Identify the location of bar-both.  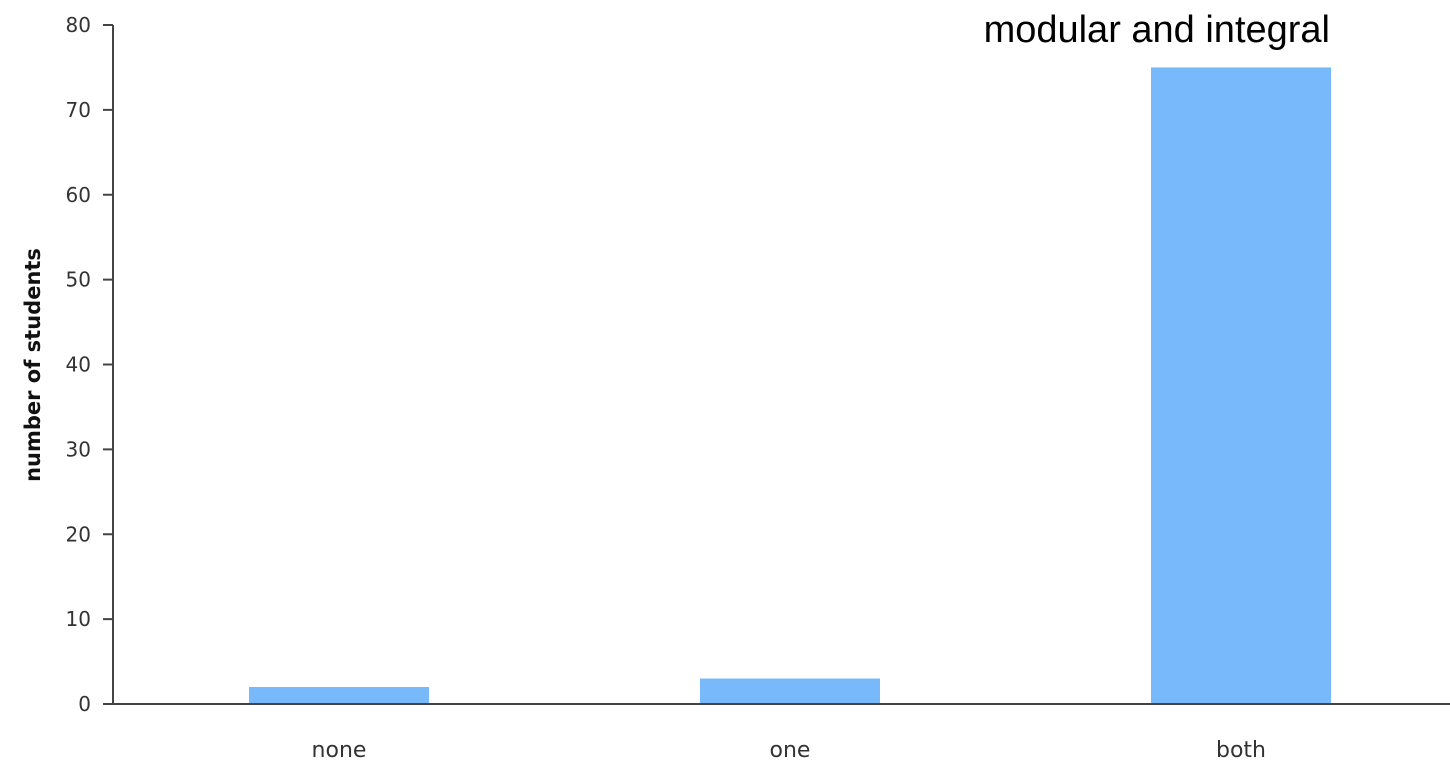
(1241, 385).